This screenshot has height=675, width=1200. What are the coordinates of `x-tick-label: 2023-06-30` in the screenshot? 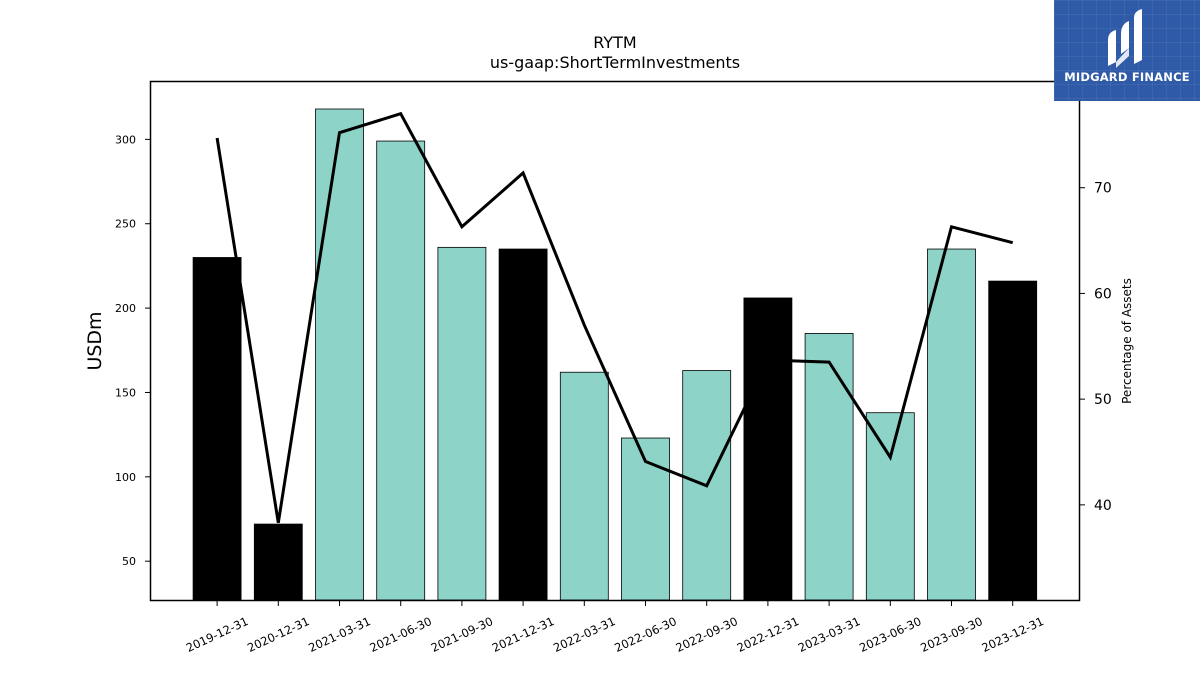 It's located at (890, 634).